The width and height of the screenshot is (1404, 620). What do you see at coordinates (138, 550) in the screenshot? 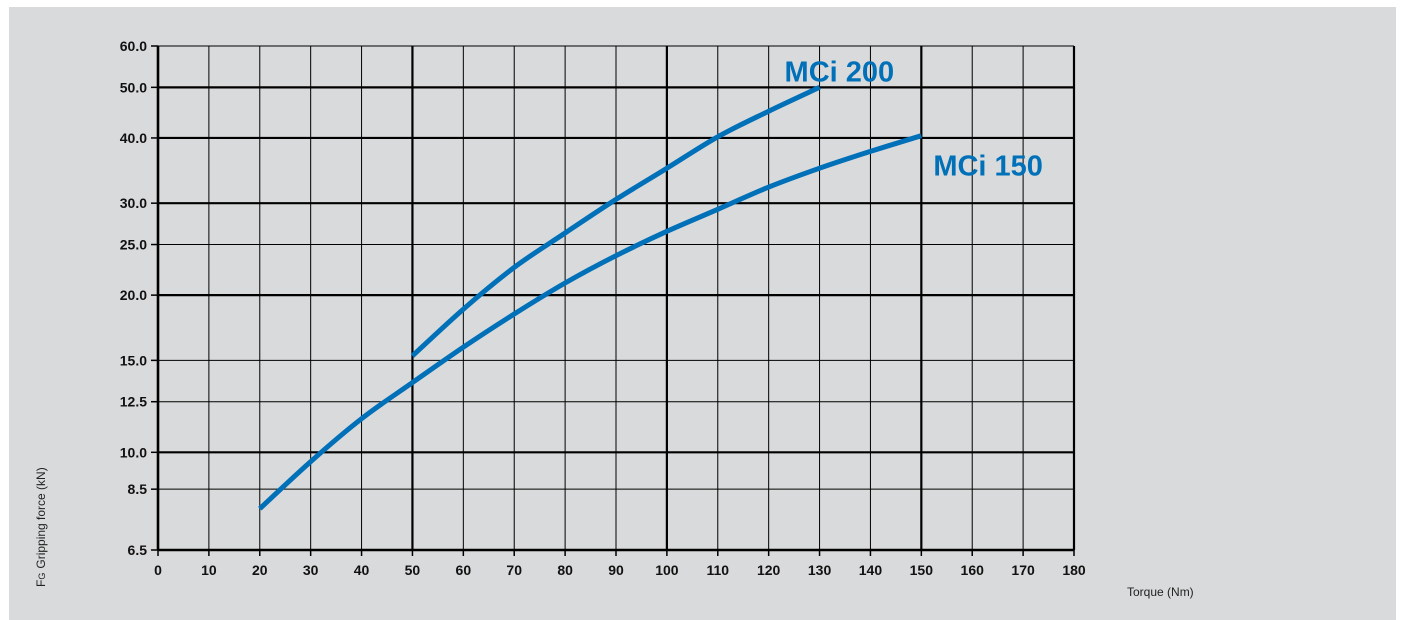
I see `y-tick-label: 6.5` at bounding box center [138, 550].